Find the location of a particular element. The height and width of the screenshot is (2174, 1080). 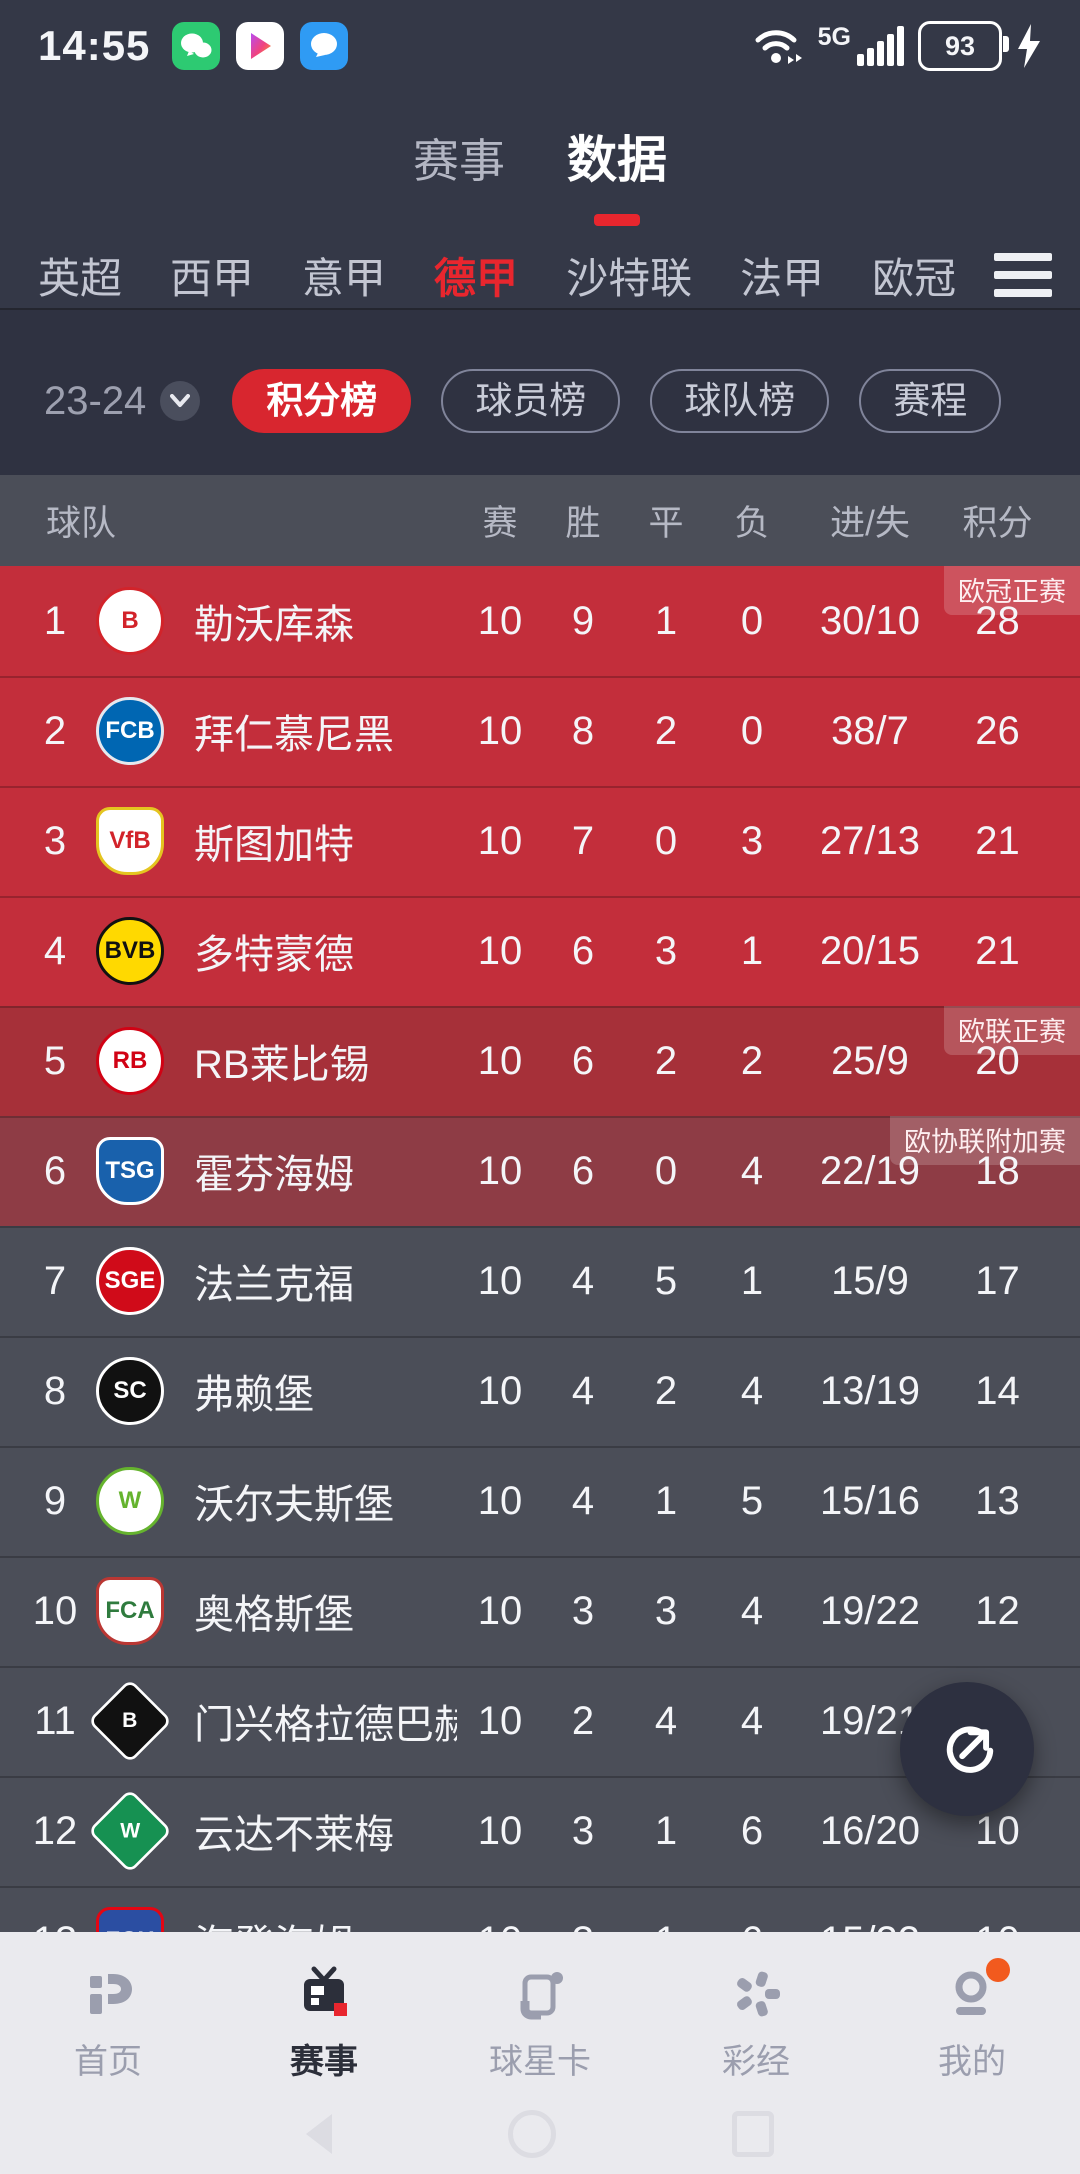

col-win: 胜 is located at coordinates (583, 523).